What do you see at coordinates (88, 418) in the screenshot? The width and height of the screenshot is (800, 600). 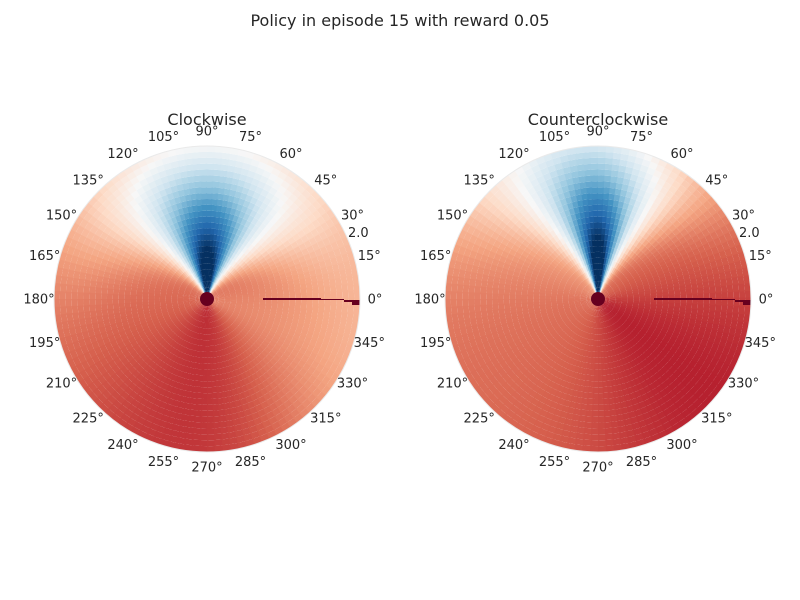 I see `angle-tick-label: 225°` at bounding box center [88, 418].